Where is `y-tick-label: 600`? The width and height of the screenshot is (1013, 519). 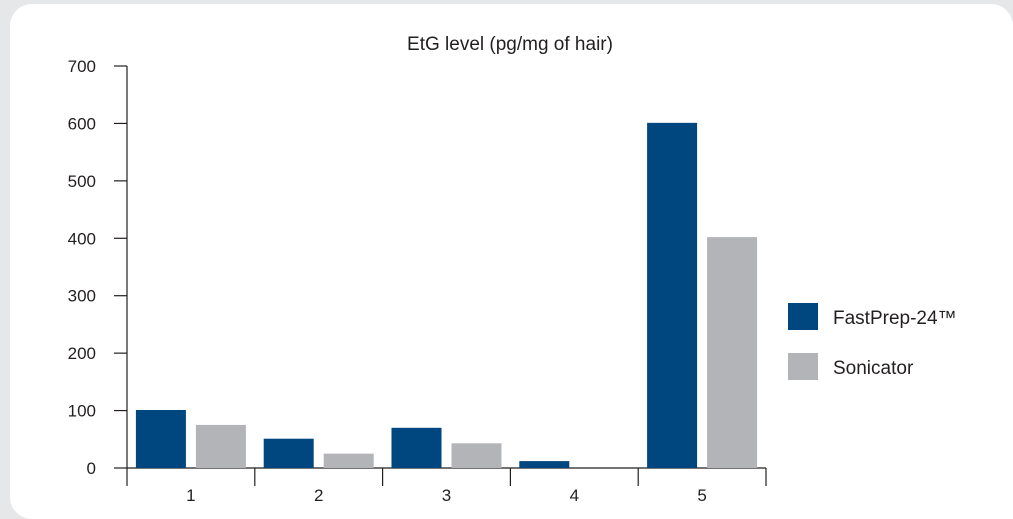
y-tick-label: 600 is located at coordinates (82, 123).